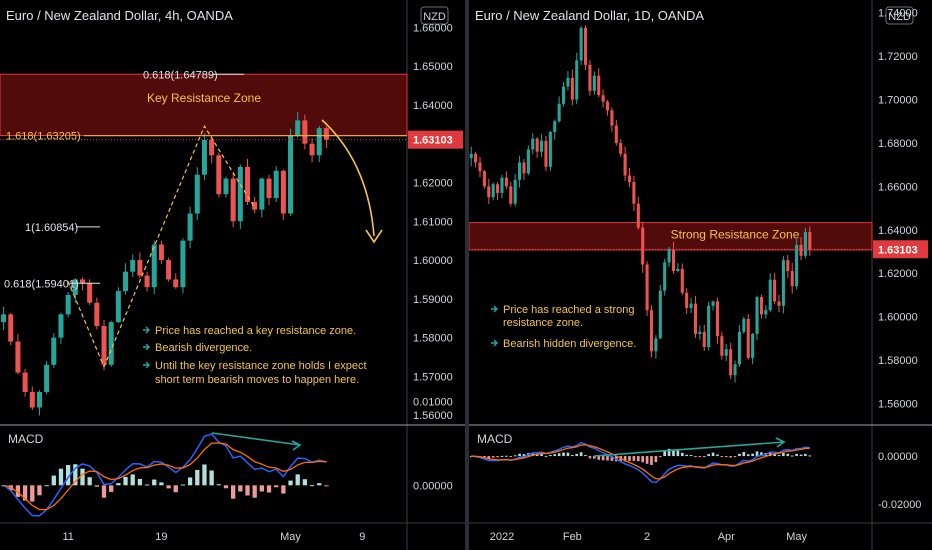 This screenshot has height=550, width=932. Describe the element at coordinates (296, 445) in the screenshot. I see `divergence-arrow-icon` at that location.